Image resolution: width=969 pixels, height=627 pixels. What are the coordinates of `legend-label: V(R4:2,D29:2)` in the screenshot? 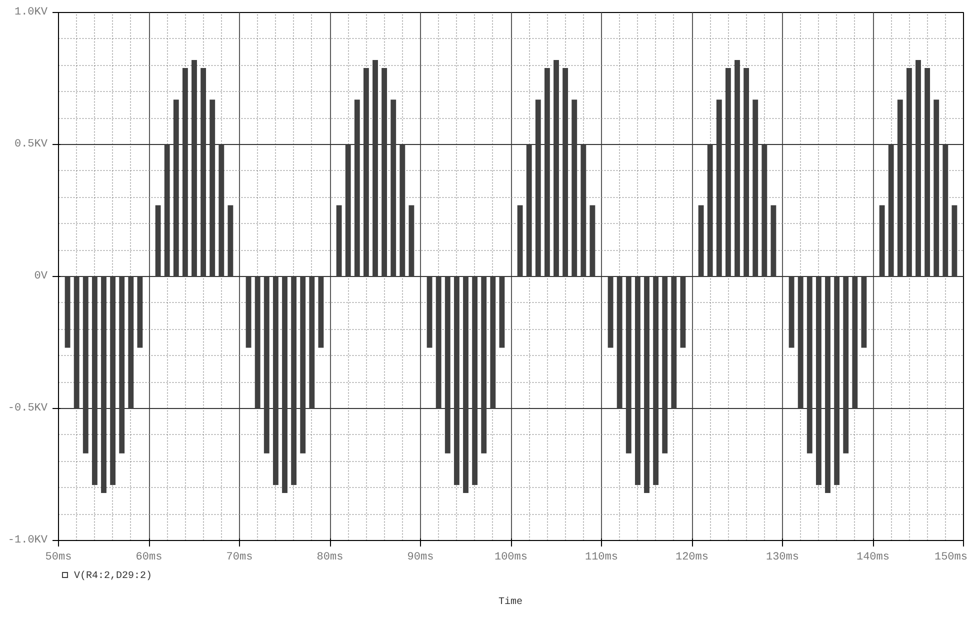 It's located at (113, 577).